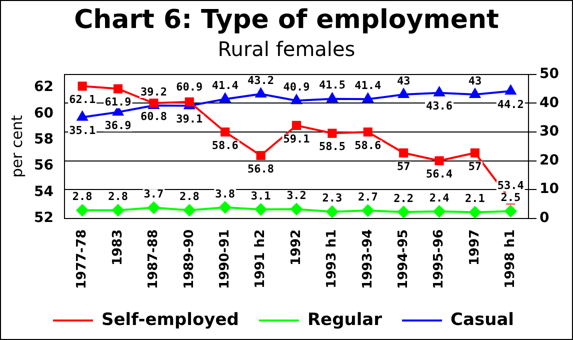 The height and width of the screenshot is (340, 573). What do you see at coordinates (118, 125) in the screenshot?
I see `data-label: 36.9` at bounding box center [118, 125].